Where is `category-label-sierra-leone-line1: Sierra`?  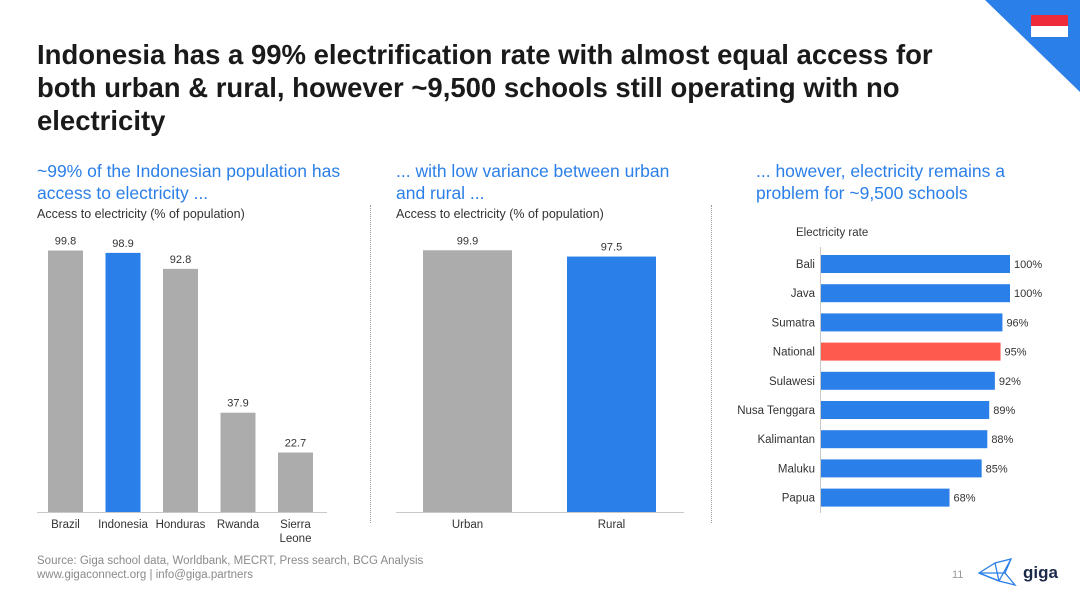
category-label-sierra-leone-line1: Sierra is located at coordinates (295, 525).